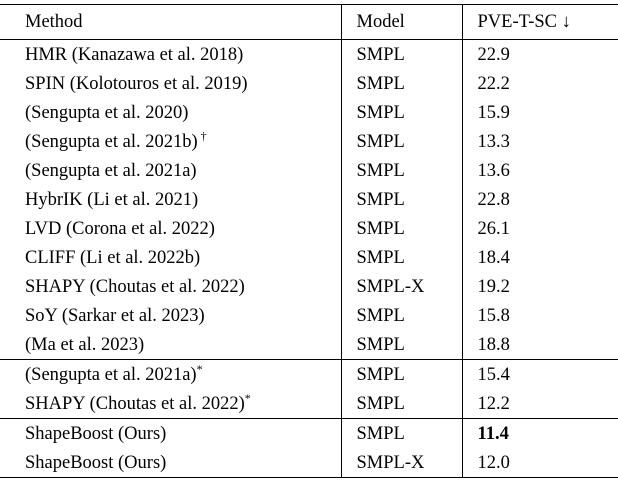 The image size is (618, 494). I want to click on value-cell: 12.0, so click(539, 463).